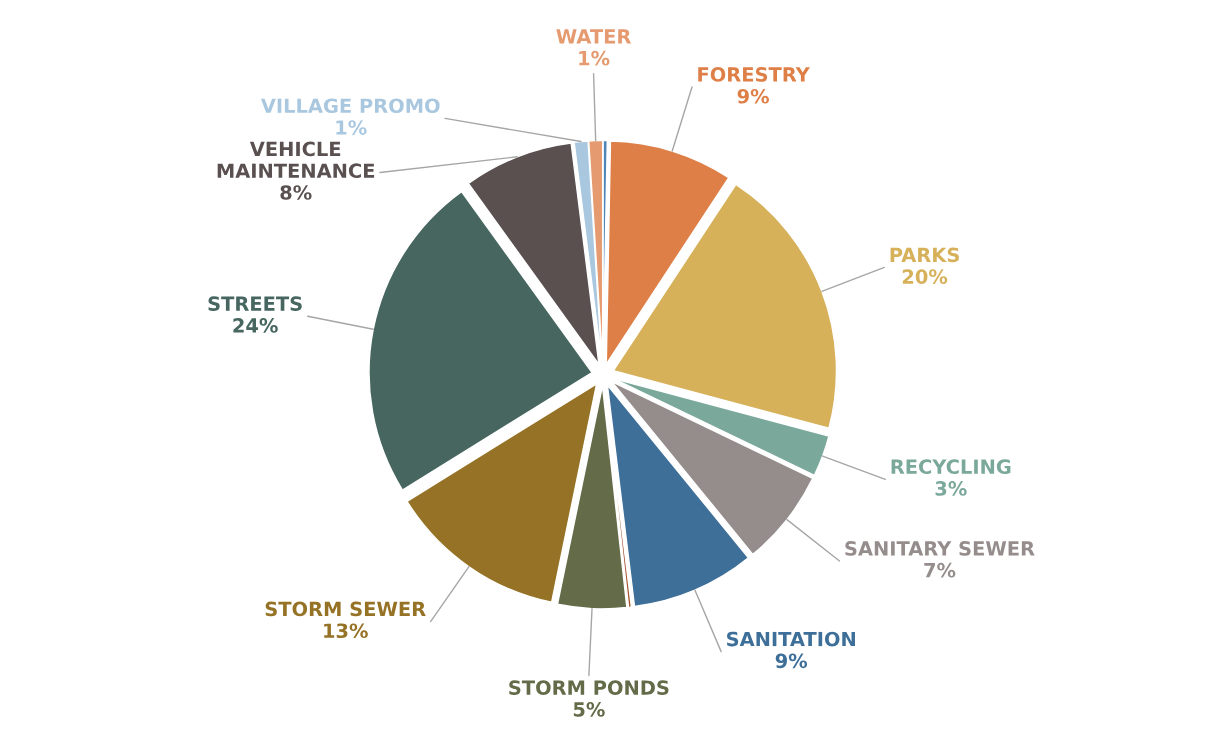  What do you see at coordinates (924, 255) in the screenshot?
I see `slice-label: PARKS` at bounding box center [924, 255].